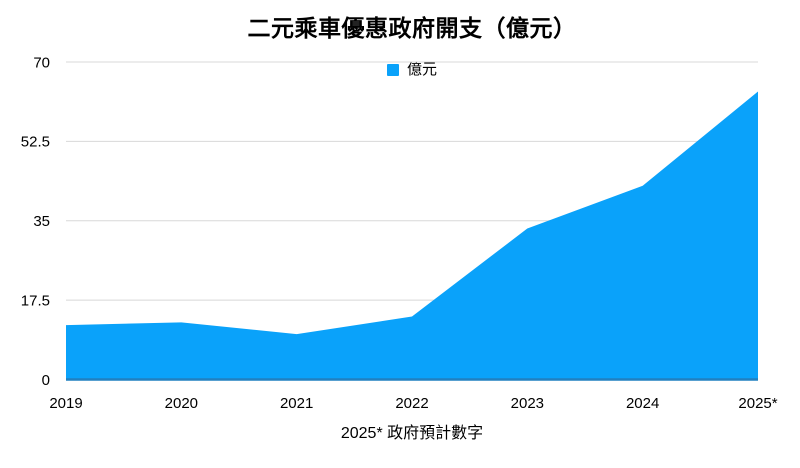 The image size is (800, 468). Describe the element at coordinates (35, 142) in the screenshot. I see `y-axis-tick-label: 52.5` at that location.